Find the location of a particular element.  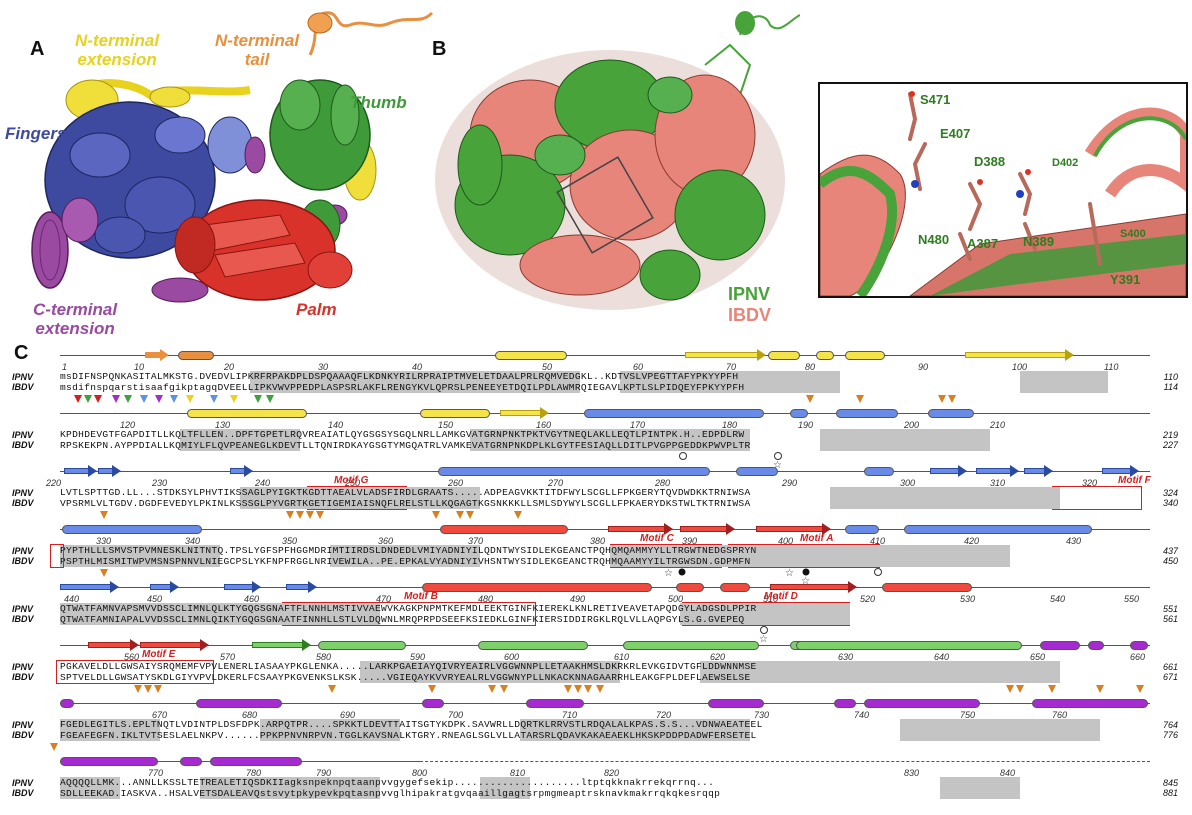

residue-number: 150 is located at coordinates (446, 425).